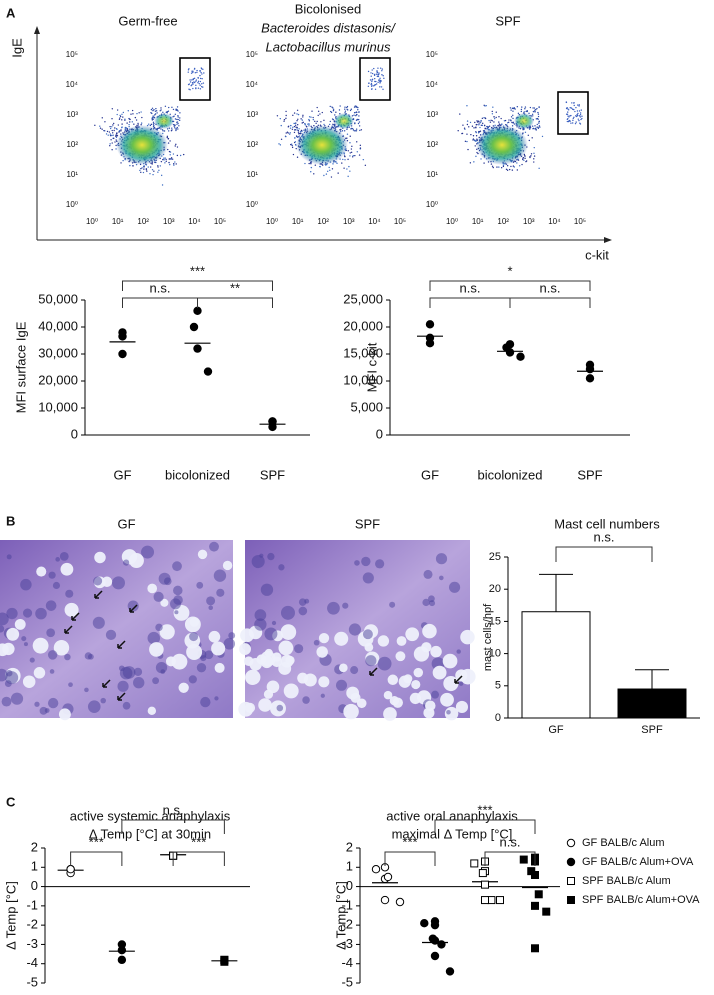  I want to click on y-tick-label: 30,000, so click(58, 352).